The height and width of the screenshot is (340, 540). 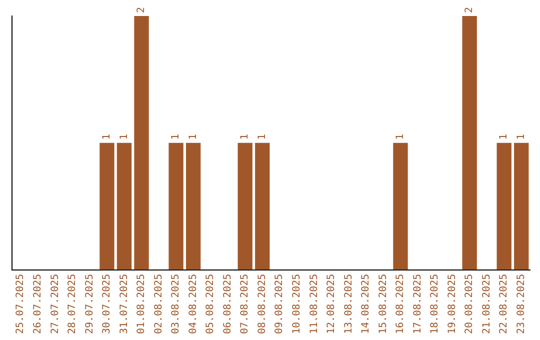 I want to click on x-tick-label: 17.08.2025, so click(x=418, y=304).